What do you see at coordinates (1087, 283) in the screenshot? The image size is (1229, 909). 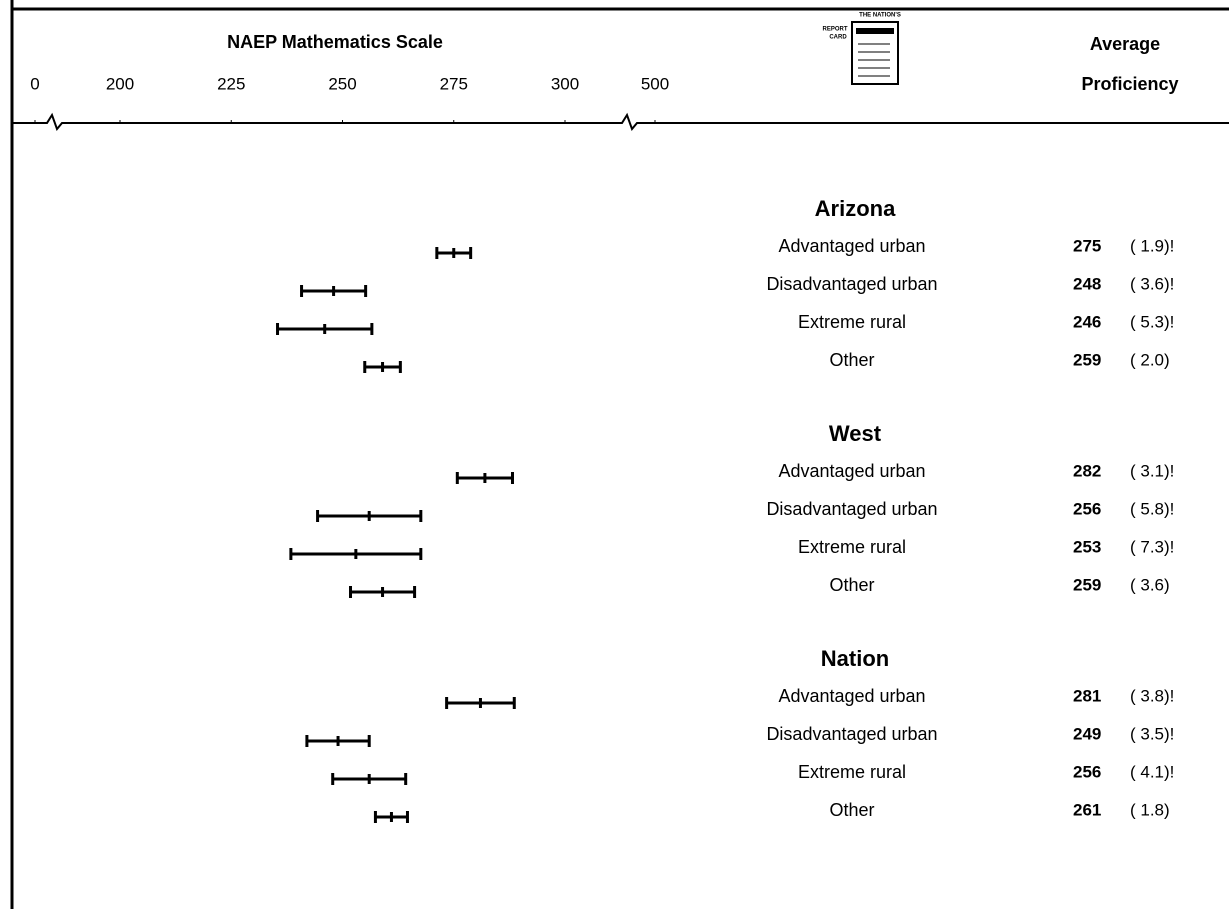 I see `value-label: 248` at bounding box center [1087, 283].